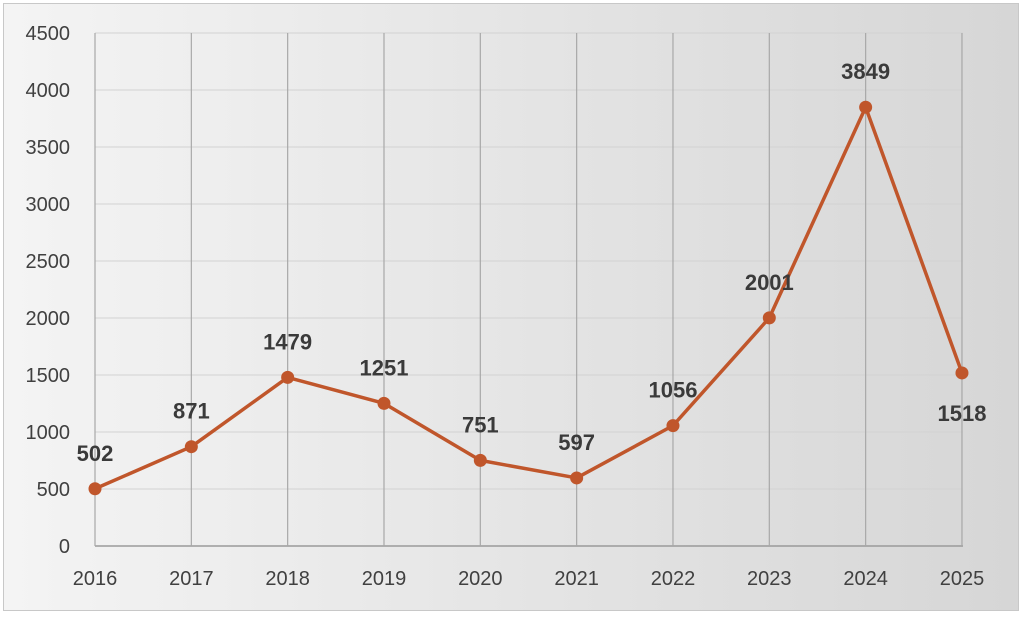 This screenshot has width=1024, height=618. I want to click on data-label: 1251, so click(384, 367).